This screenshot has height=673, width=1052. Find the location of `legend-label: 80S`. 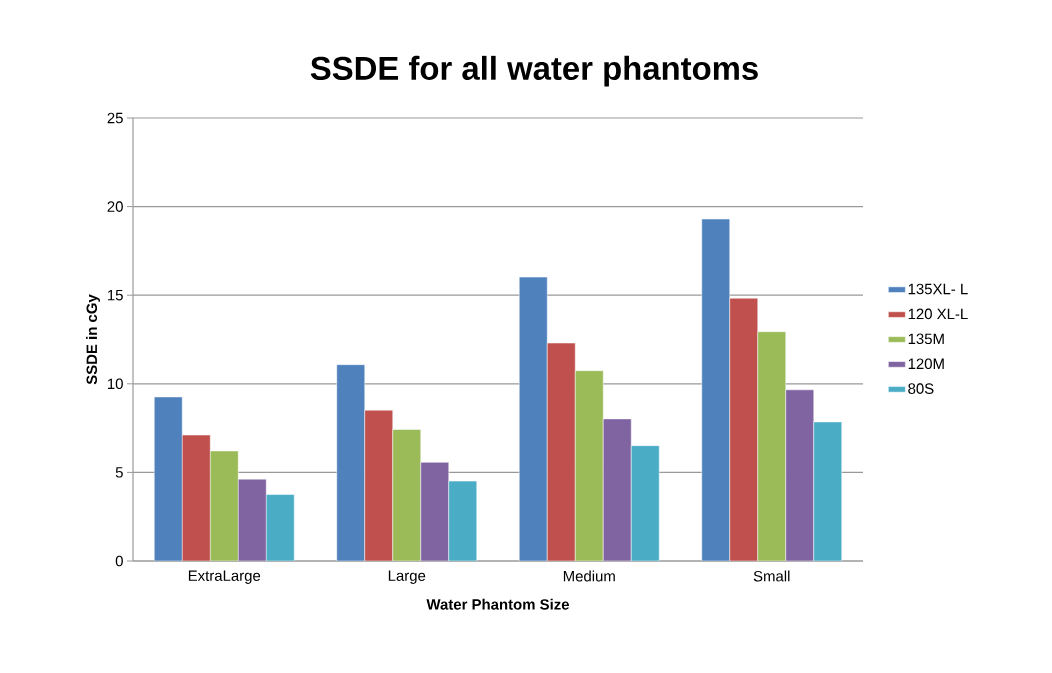

legend-label: 80S is located at coordinates (921, 388).